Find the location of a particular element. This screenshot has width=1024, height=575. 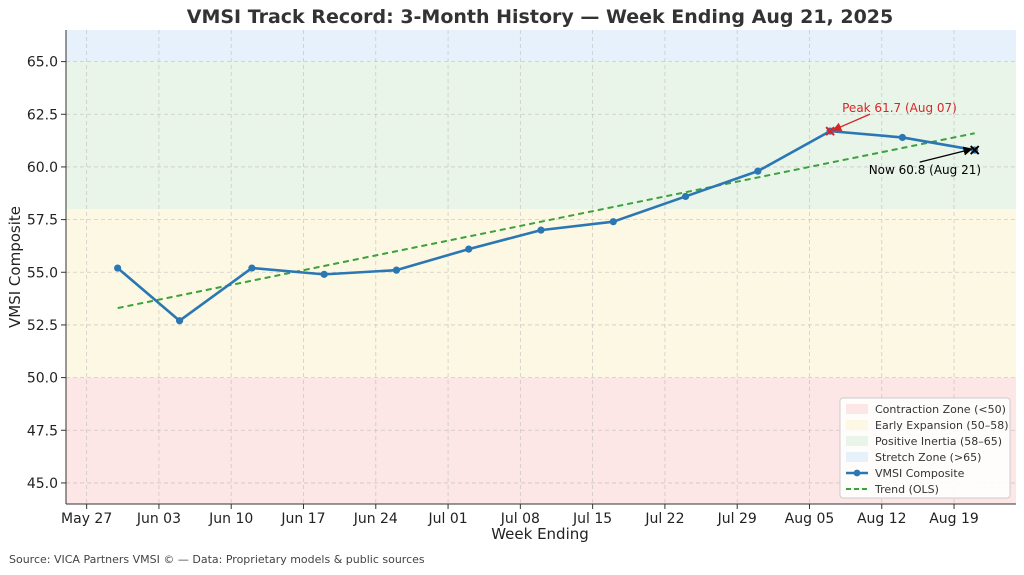

x-tick-label: Jul 15 is located at coordinates (592, 519).